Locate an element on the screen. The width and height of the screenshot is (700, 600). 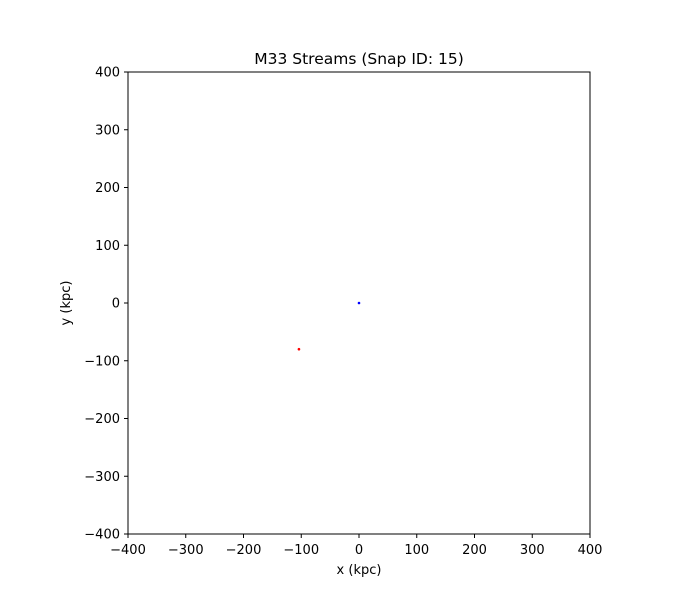
x-tick-label: 0 is located at coordinates (359, 550).